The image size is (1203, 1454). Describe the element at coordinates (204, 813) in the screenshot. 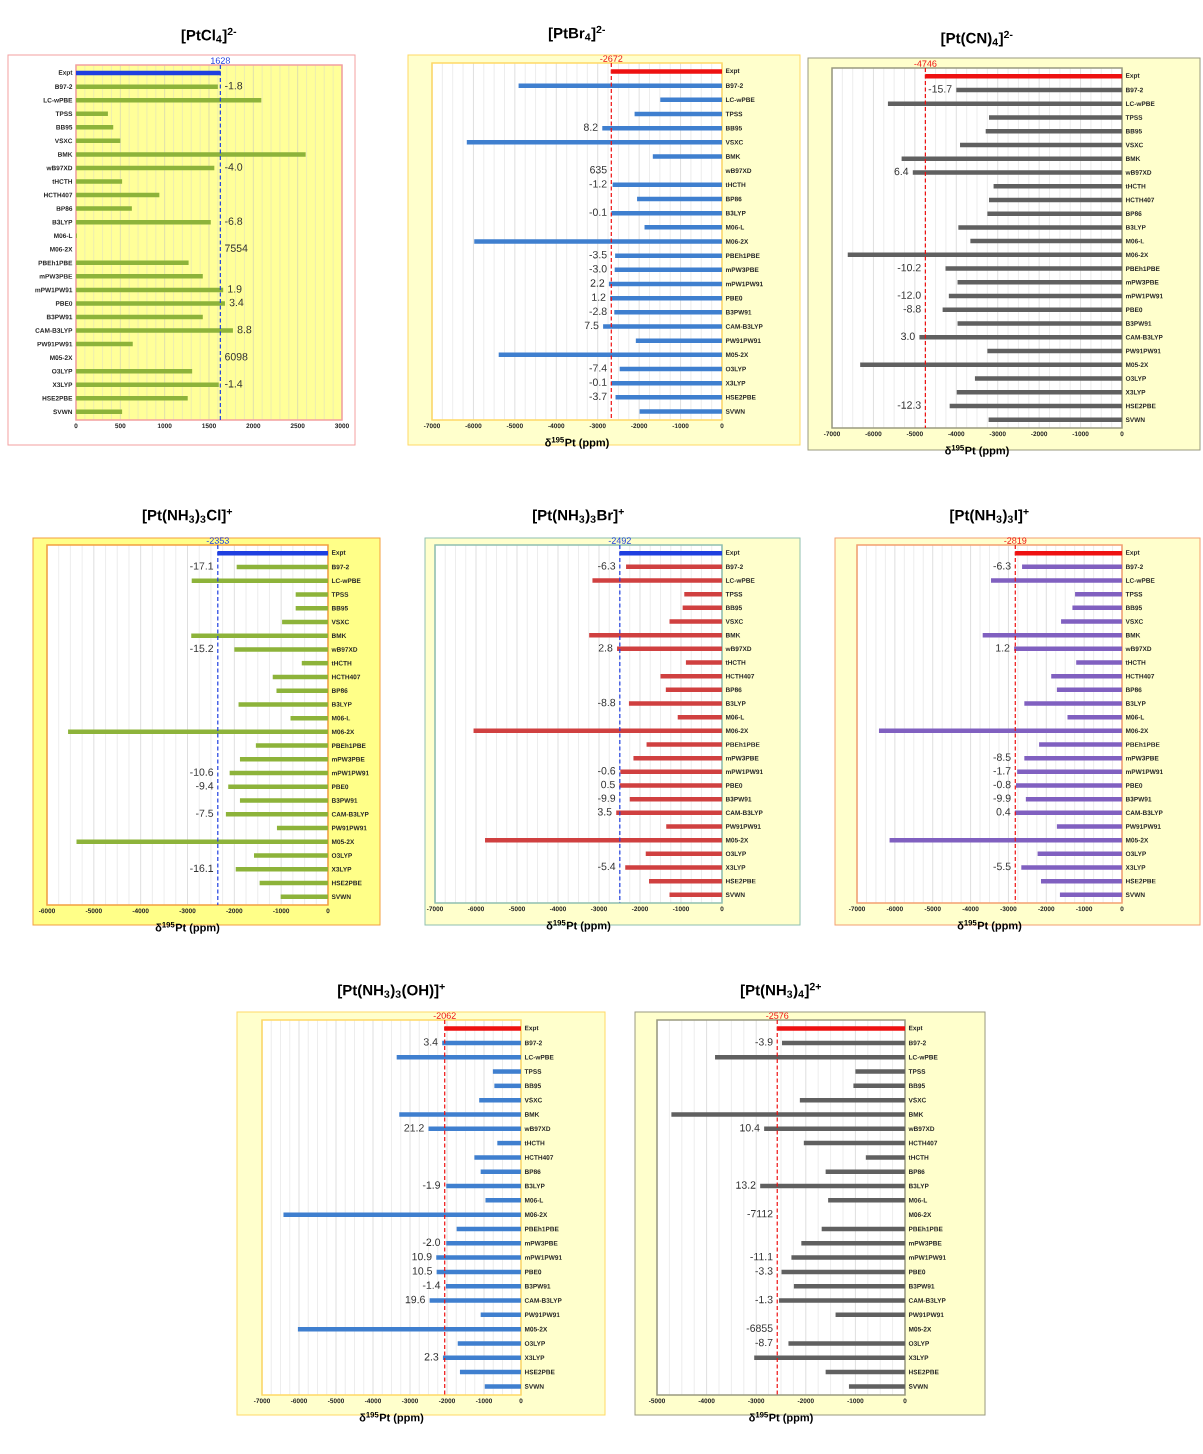

I see `annotation: -7.5` at that location.